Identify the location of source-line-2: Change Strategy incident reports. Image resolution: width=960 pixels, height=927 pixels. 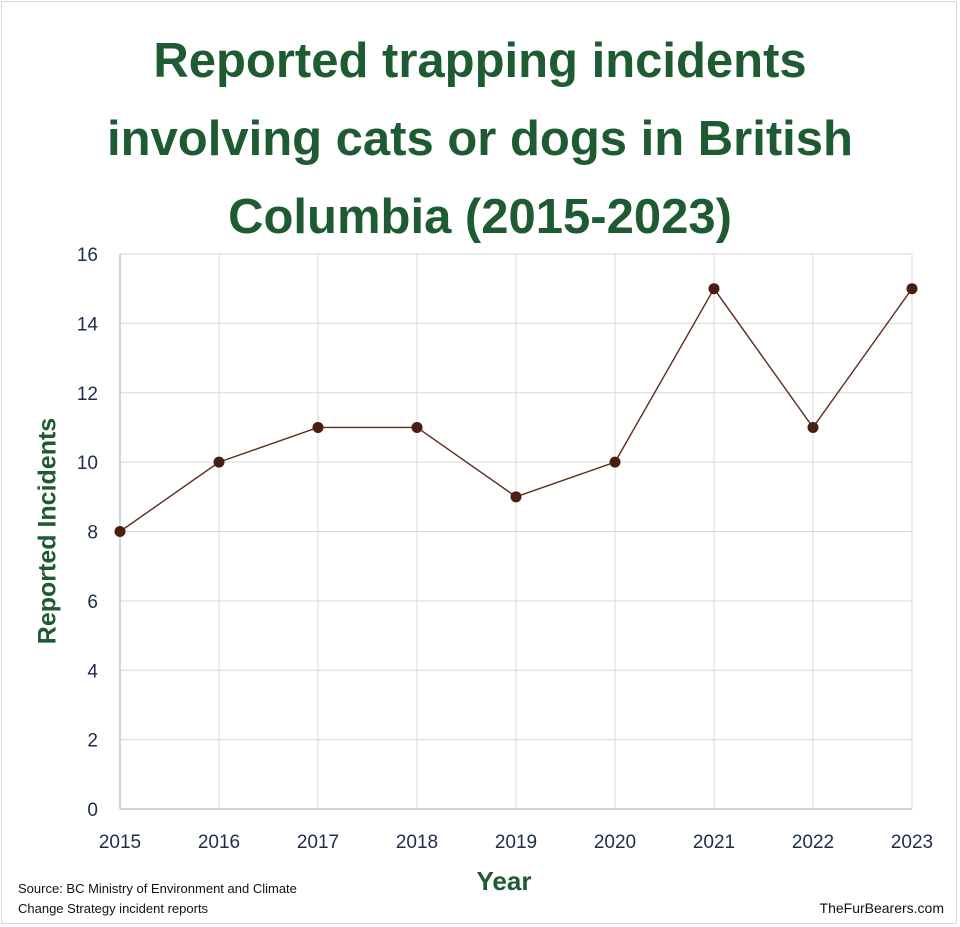
(113, 908).